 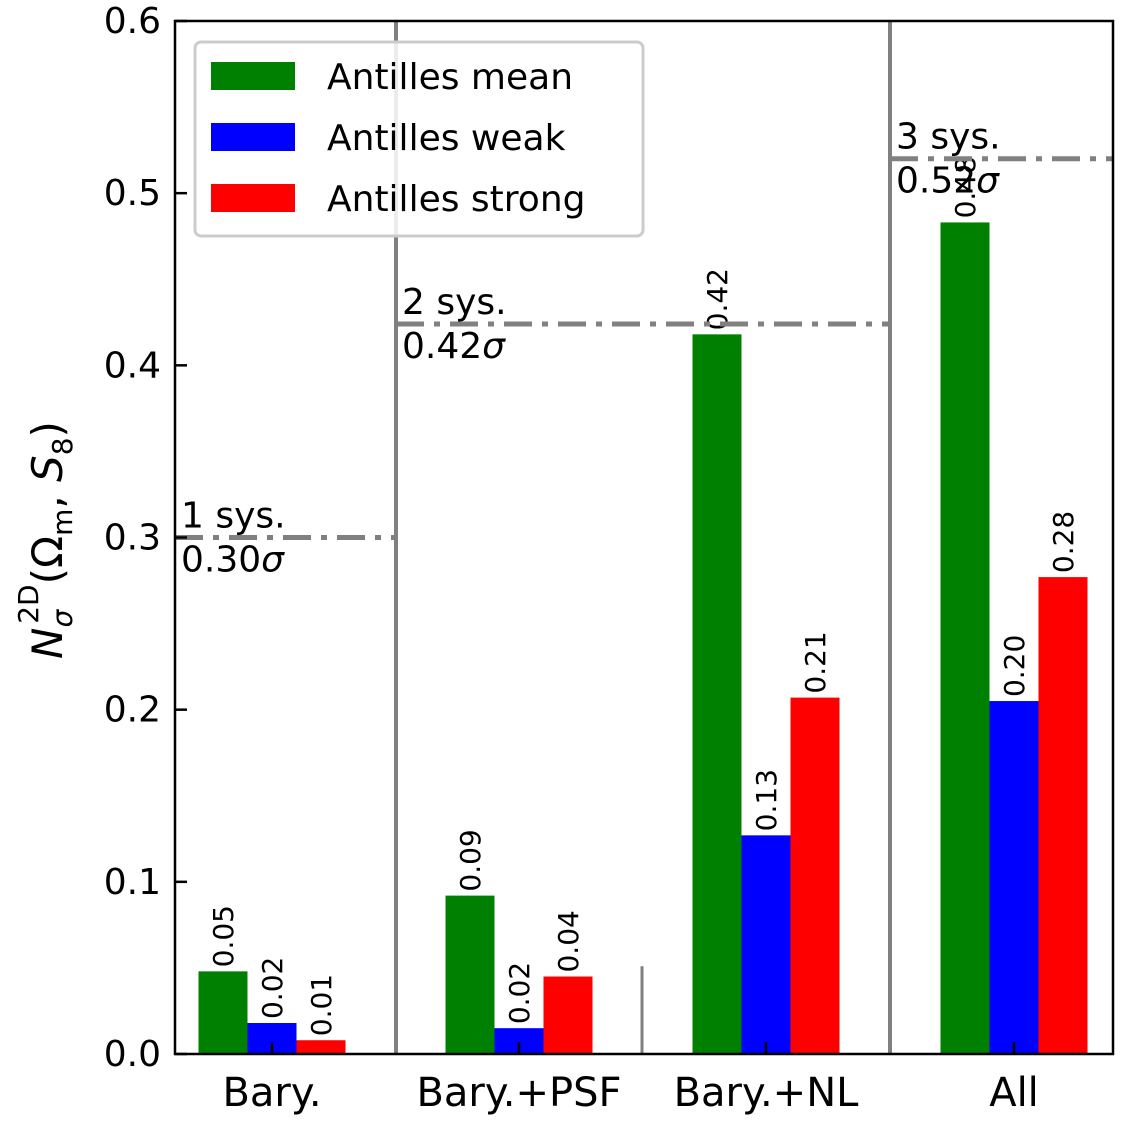 I want to click on y-tick-label-0: 0.0, so click(x=132, y=1054).